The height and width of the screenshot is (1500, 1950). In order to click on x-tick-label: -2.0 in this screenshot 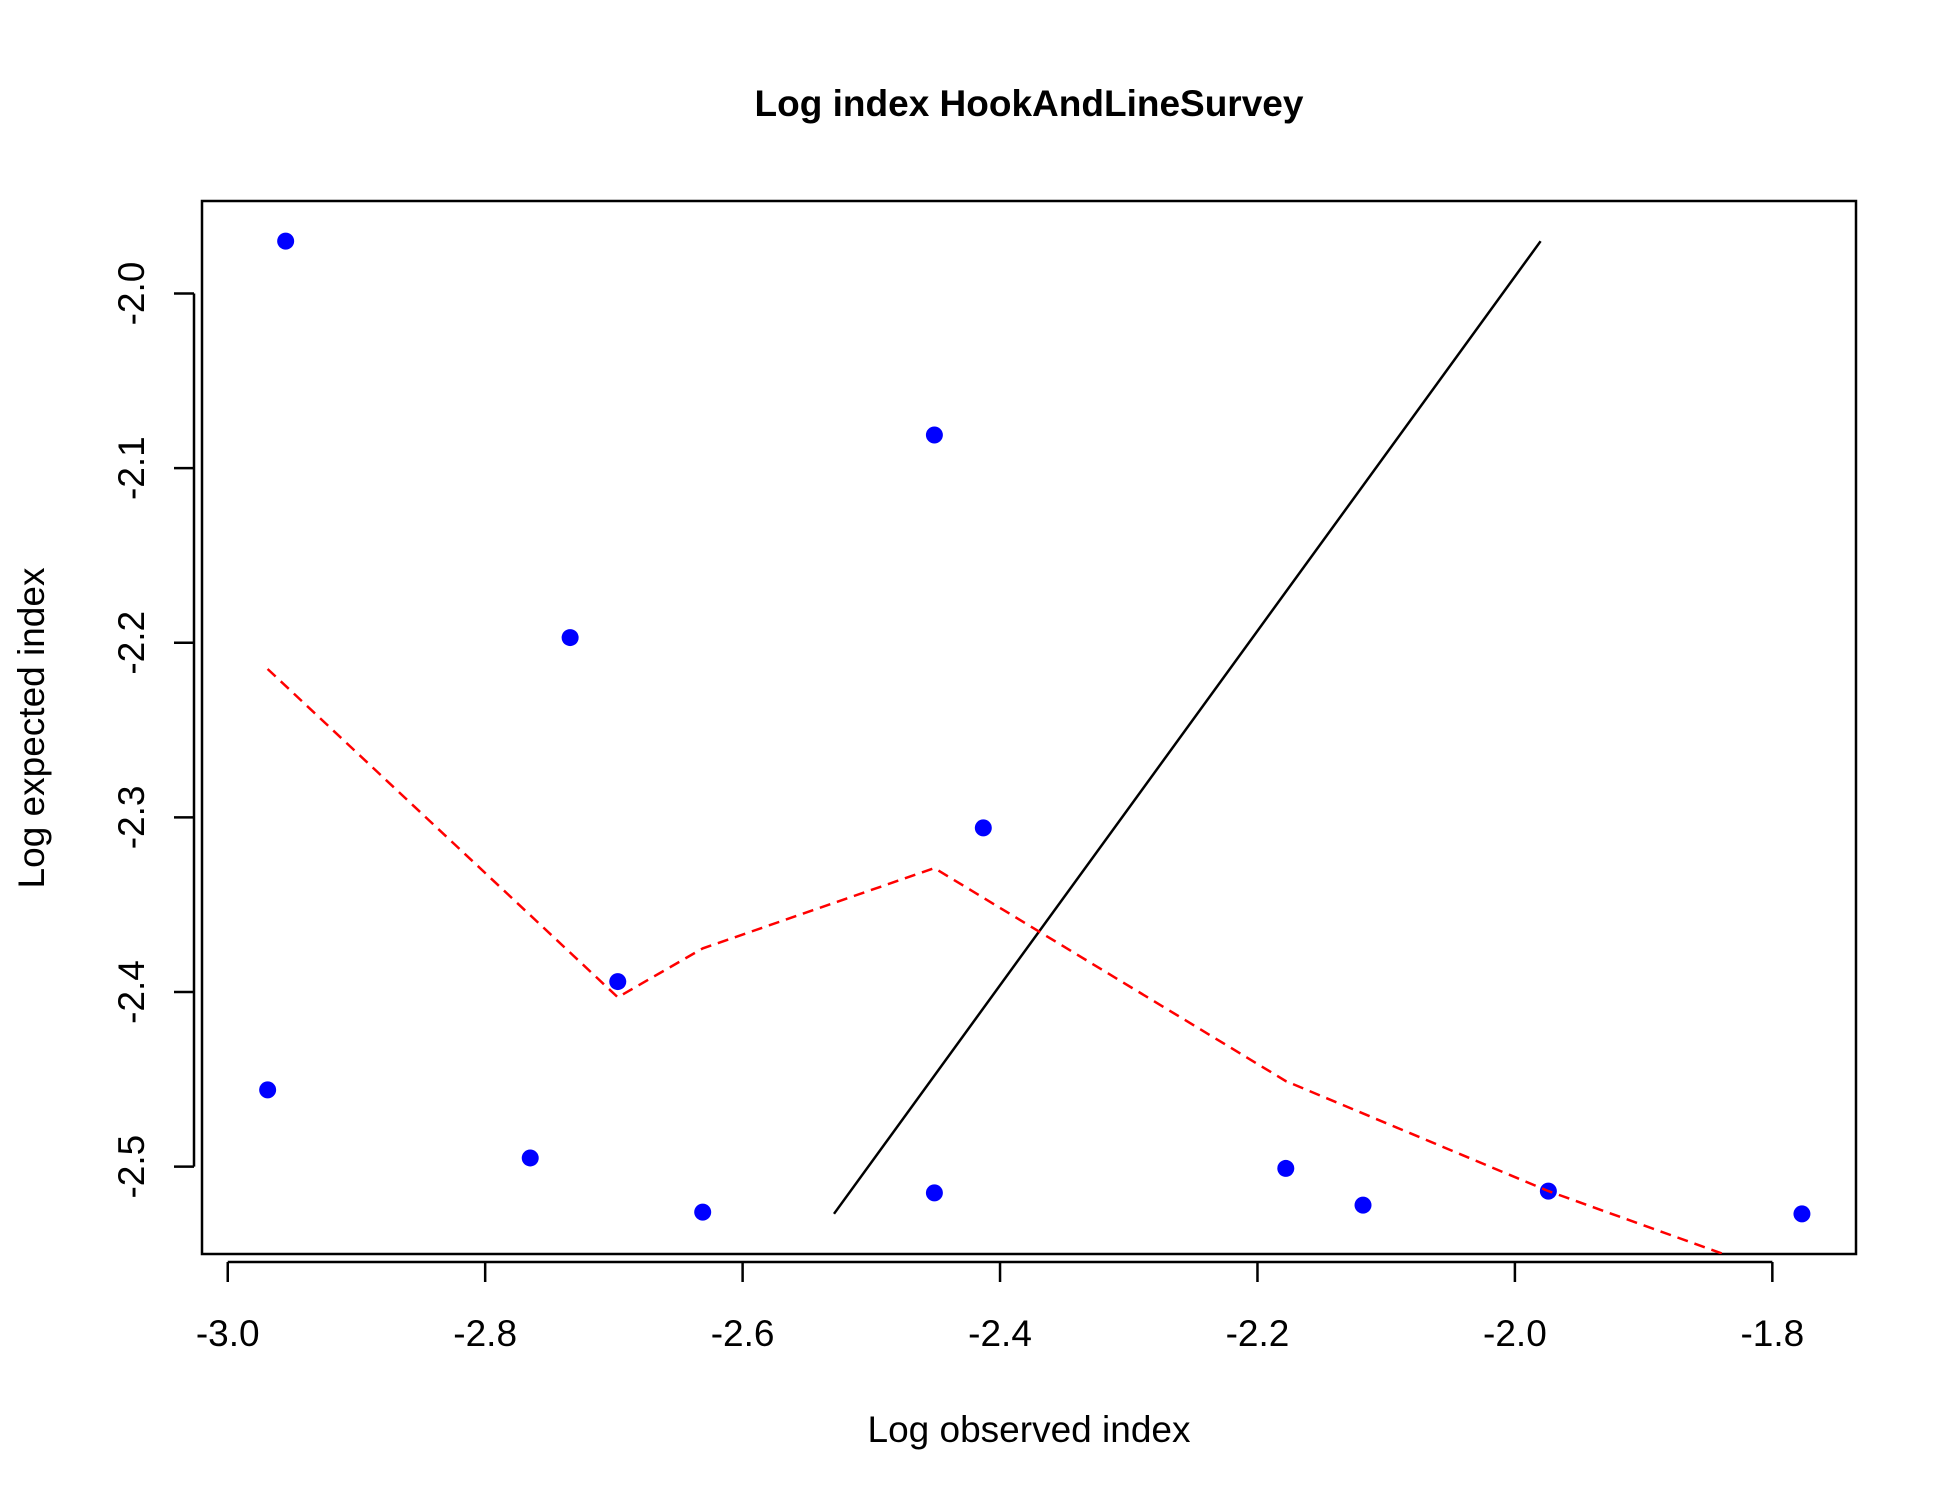, I will do `click(1515, 1333)`.